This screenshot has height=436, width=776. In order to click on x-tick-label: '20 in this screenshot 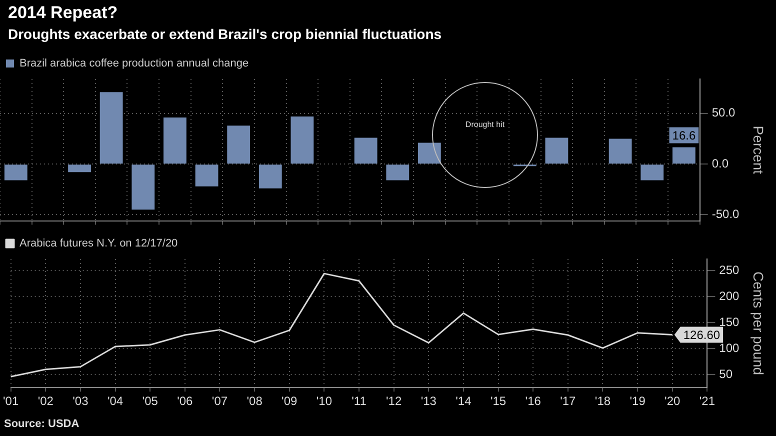, I will do `click(672, 401)`.